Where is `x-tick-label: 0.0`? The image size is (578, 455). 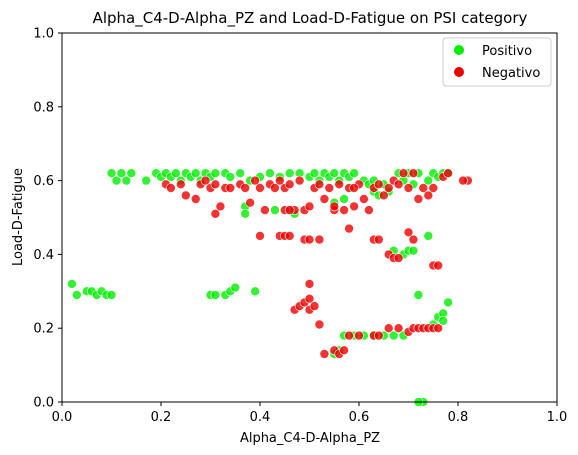
x-tick-label: 0.0 is located at coordinates (62, 417).